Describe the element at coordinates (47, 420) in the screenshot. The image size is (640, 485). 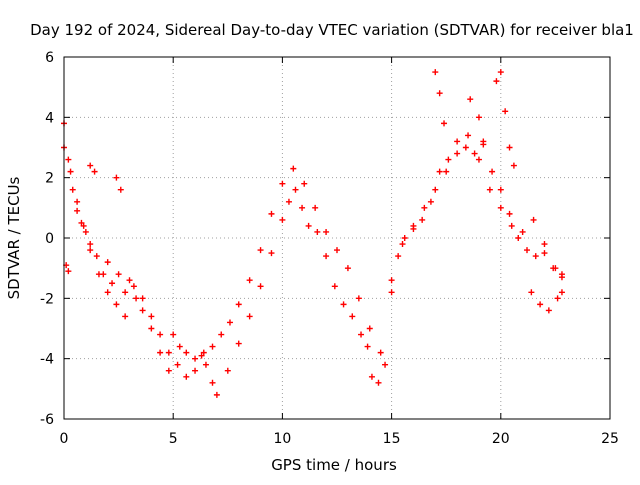
I see `y-tick-label: -6` at that location.